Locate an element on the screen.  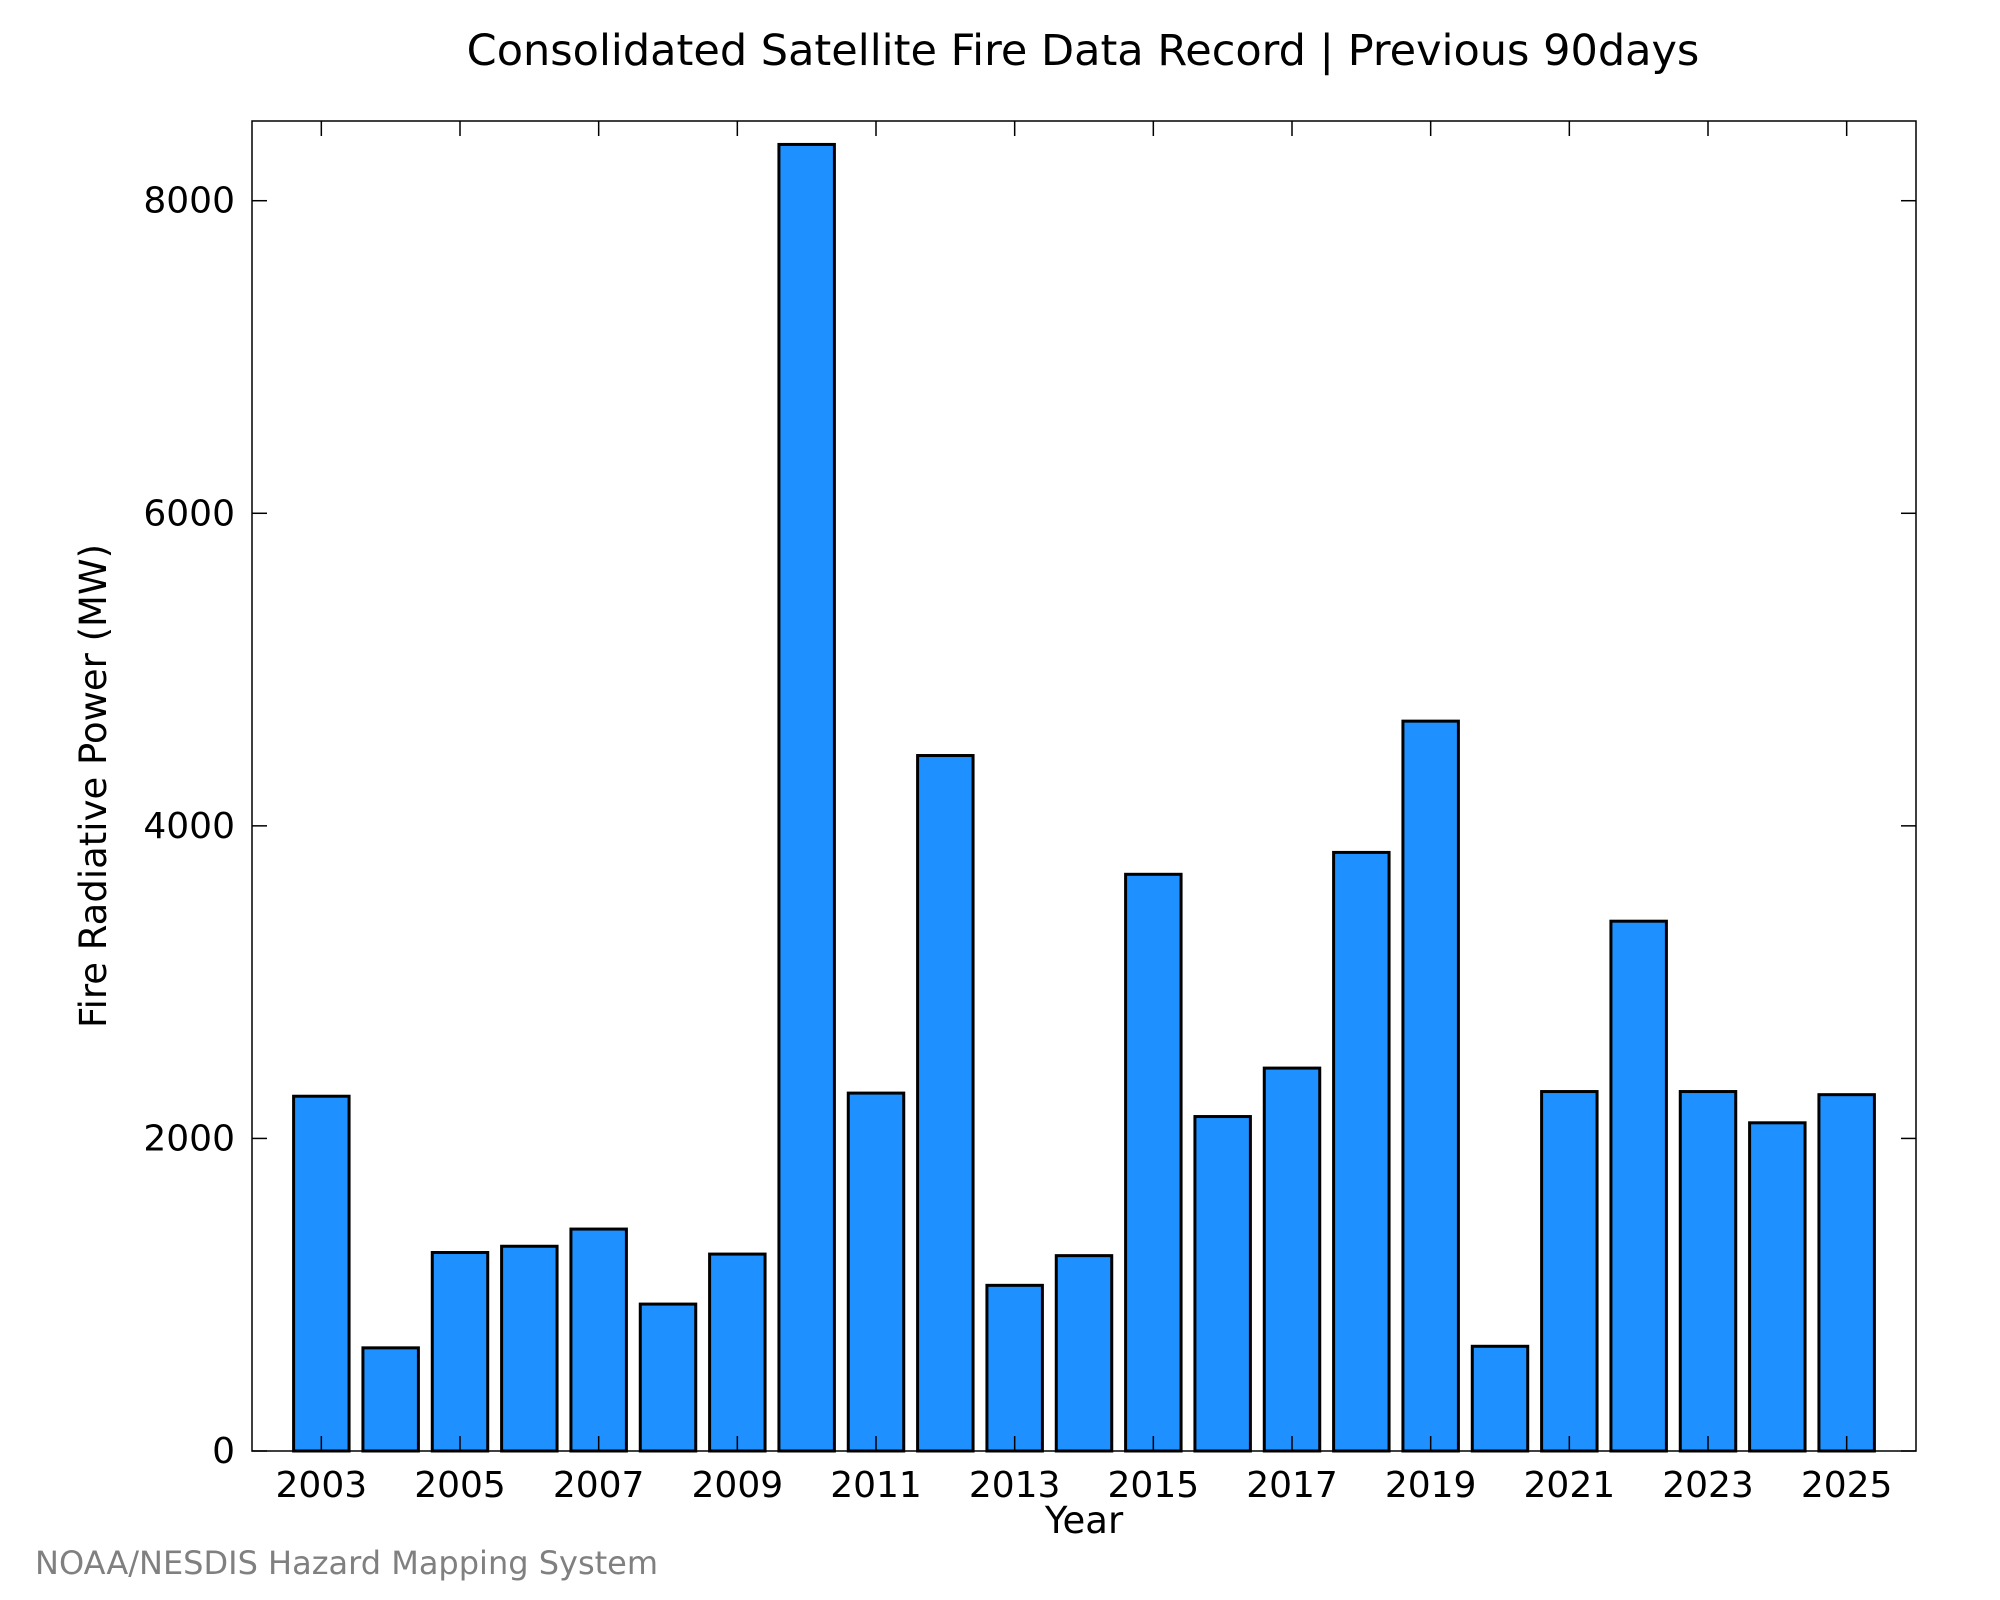
bar-2004 is located at coordinates (390, 1399).